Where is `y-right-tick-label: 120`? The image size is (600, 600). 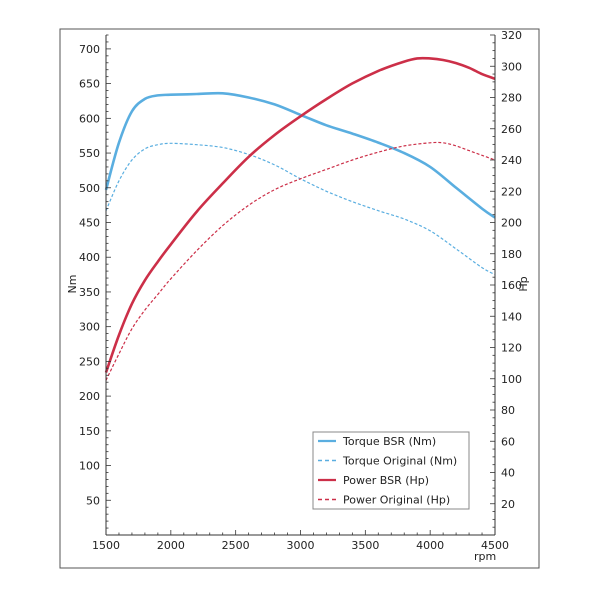 y-right-tick-label: 120 is located at coordinates (511, 348).